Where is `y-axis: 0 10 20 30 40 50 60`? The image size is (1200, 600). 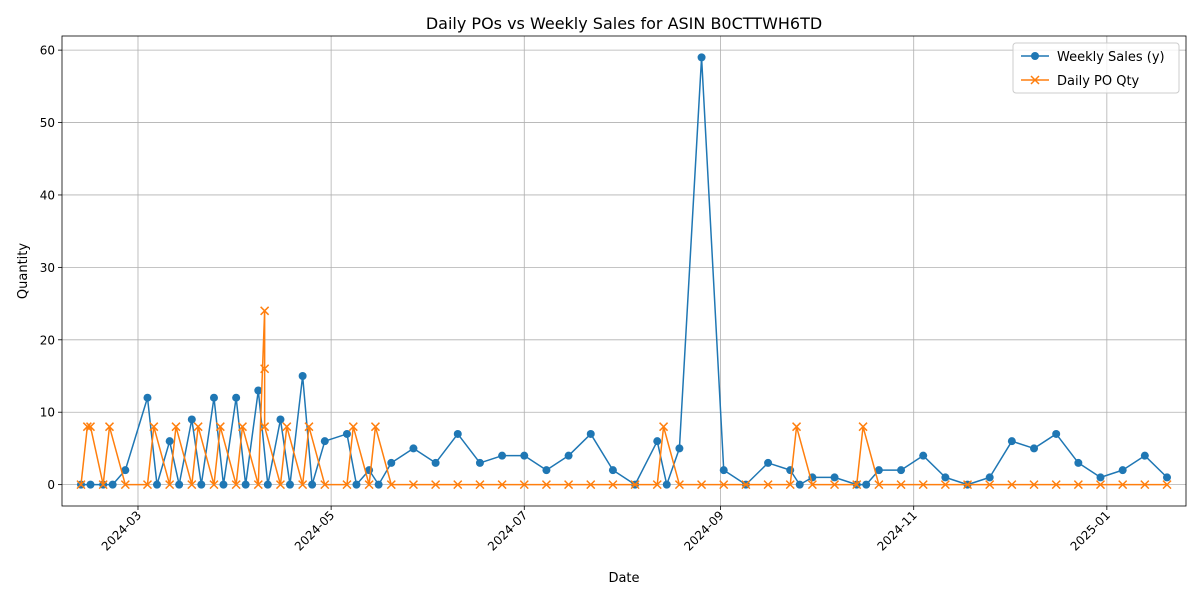
y-axis: 0 10 20 30 40 50 60 is located at coordinates (51, 268).